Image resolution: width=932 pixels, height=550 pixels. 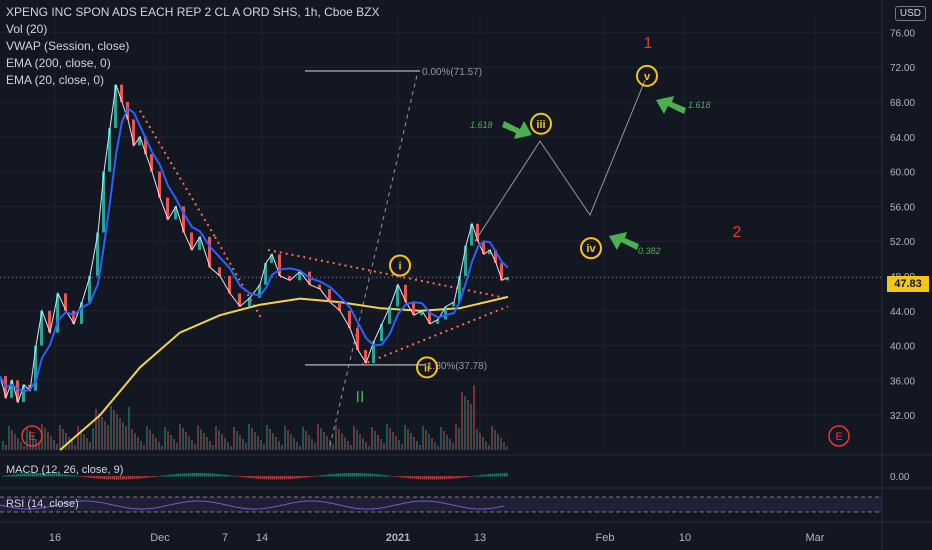 I want to click on indicator-vwap: VWAP (Session, close), so click(x=68, y=46).